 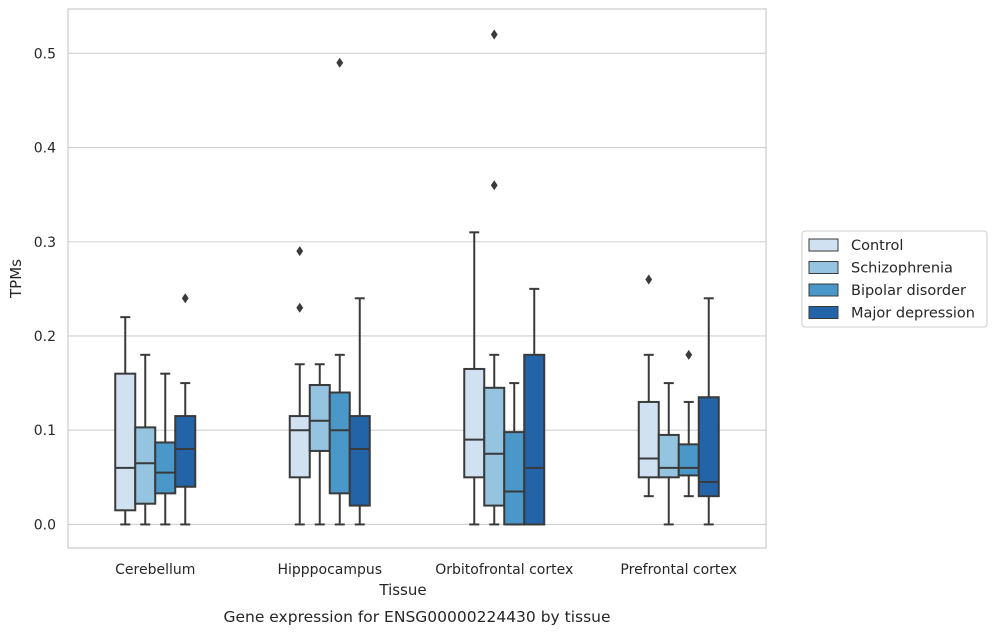 What do you see at coordinates (877, 246) in the screenshot?
I see `legend-label: Control` at bounding box center [877, 246].